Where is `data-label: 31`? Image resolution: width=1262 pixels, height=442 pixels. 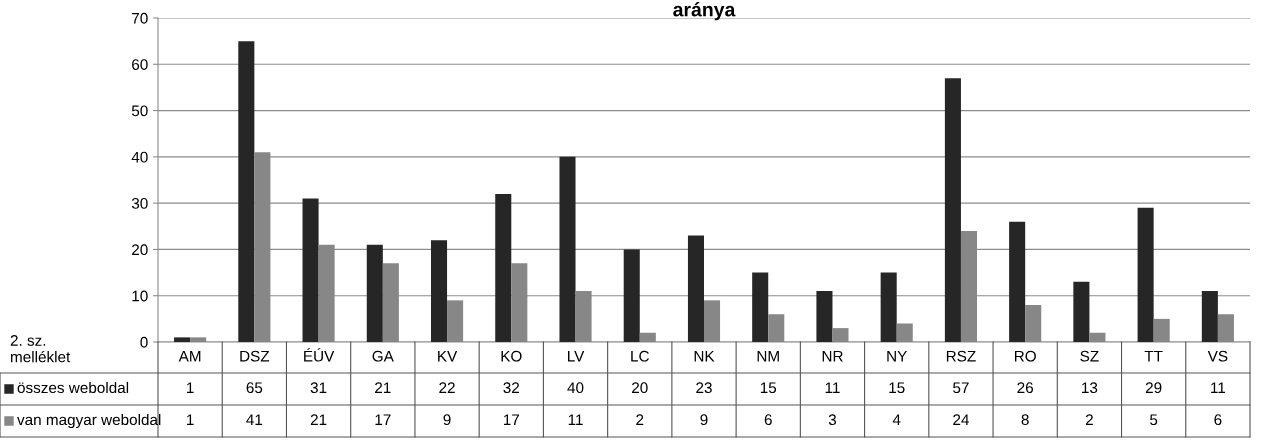
data-label: 31 is located at coordinates (318, 388).